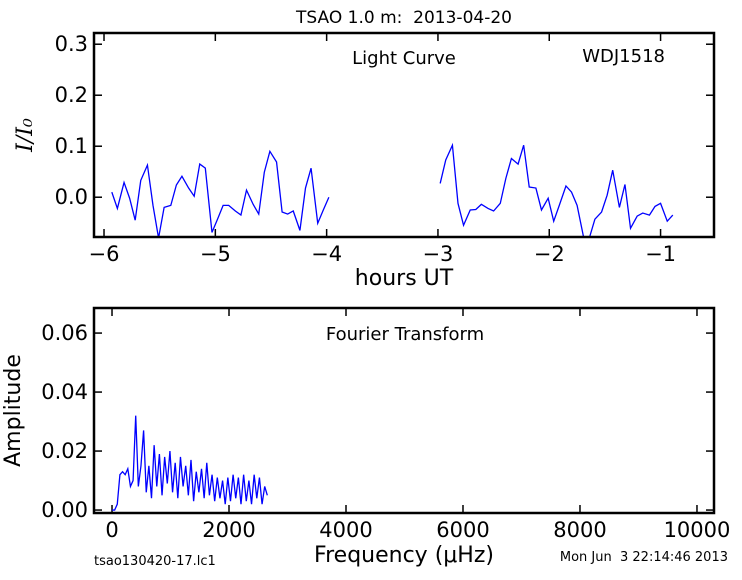  Describe the element at coordinates (579, 530) in the screenshot. I see `x-tick-label: 8000` at that location.